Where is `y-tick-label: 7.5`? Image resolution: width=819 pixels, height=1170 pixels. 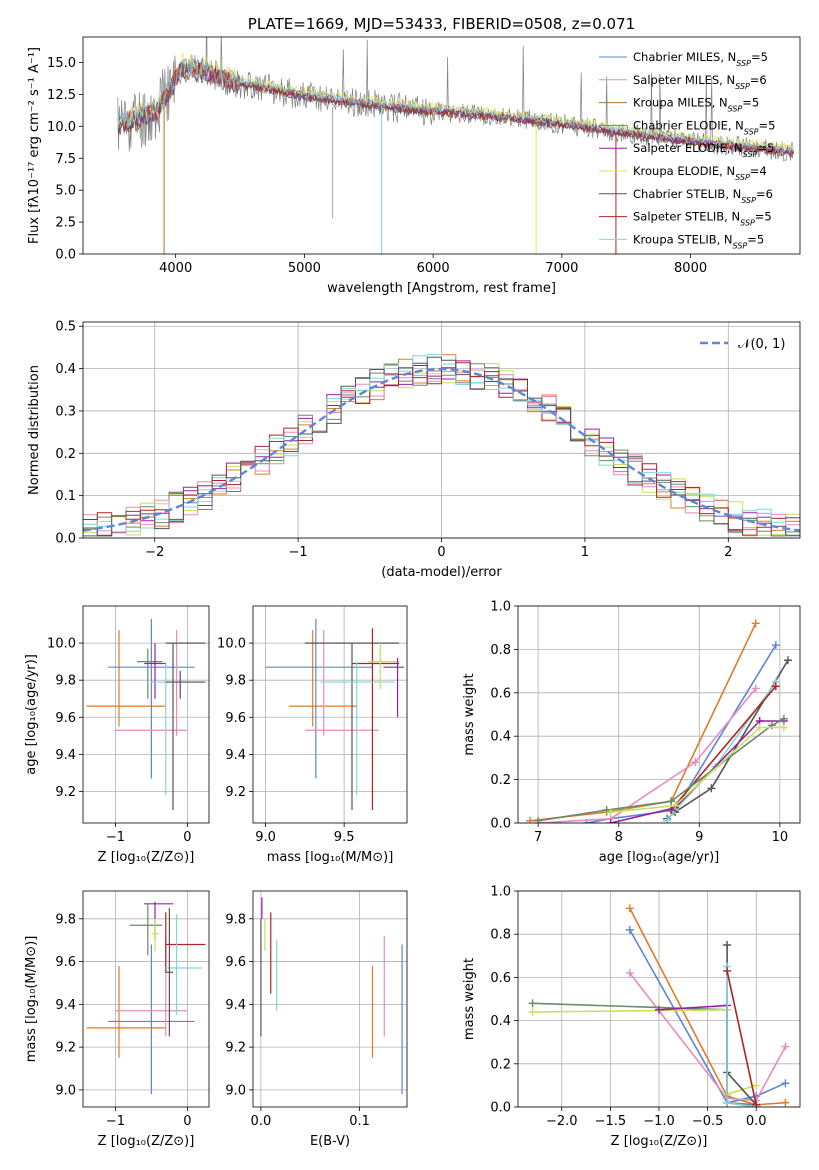
y-tick-label: 7.5 is located at coordinates (65, 159).